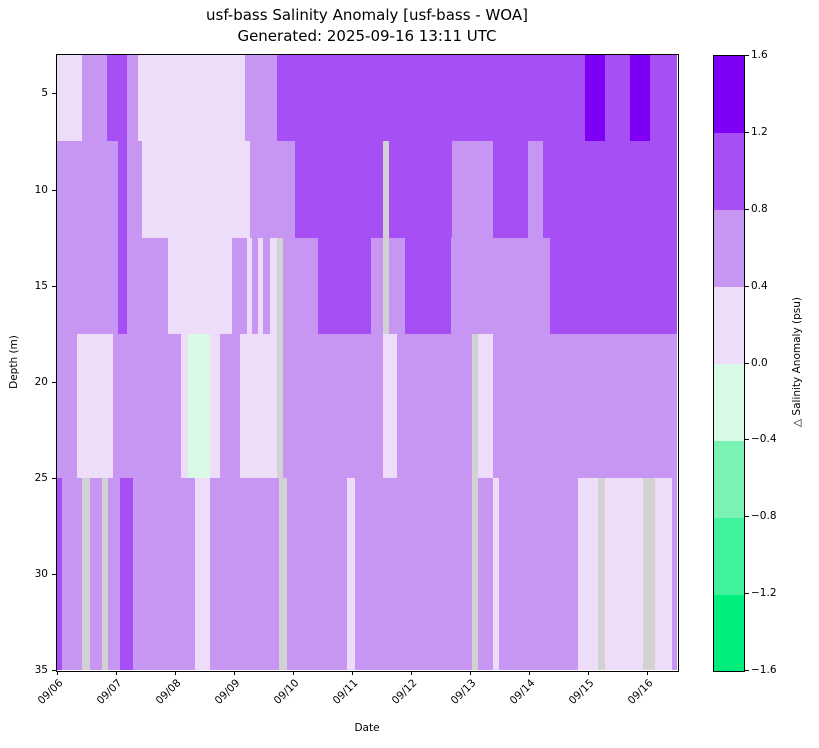 The width and height of the screenshot is (819, 748). Describe the element at coordinates (14, 362) in the screenshot. I see `y-axis-label: Depth (m)` at that location.